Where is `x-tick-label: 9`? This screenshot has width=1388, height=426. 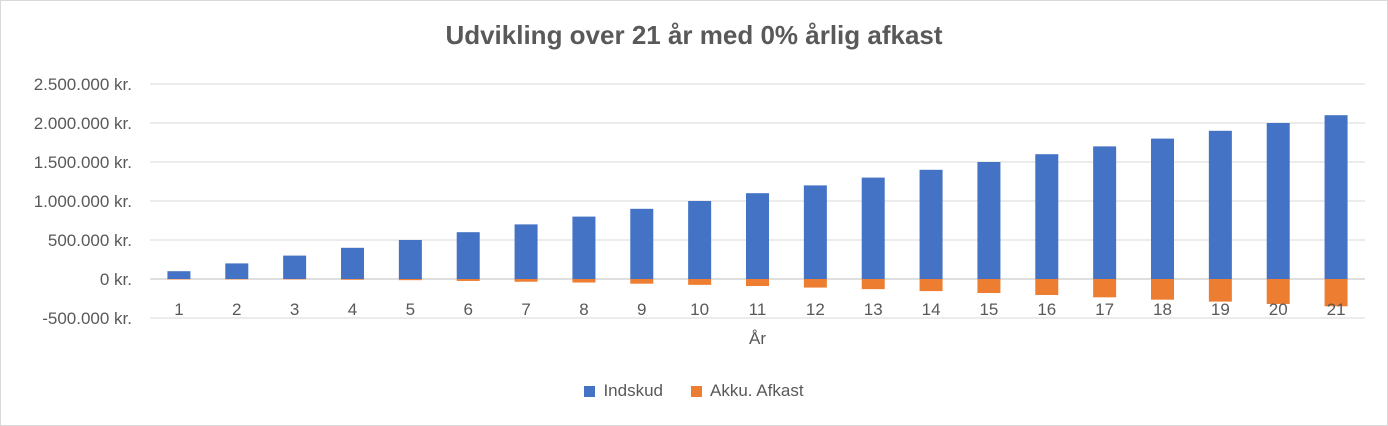 x-tick-label: 9 is located at coordinates (641, 309).